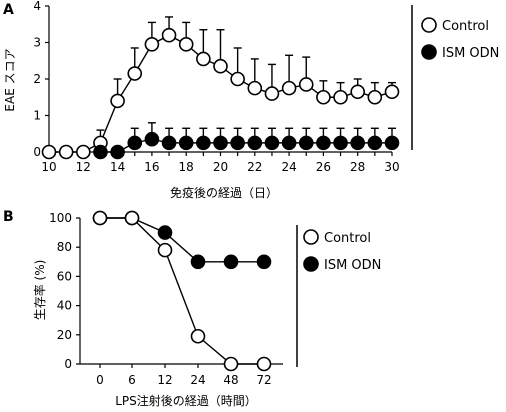 The height and width of the screenshot is (412, 506). Describe the element at coordinates (429, 25) in the screenshot. I see `panel-a-legend-control-marker` at that location.